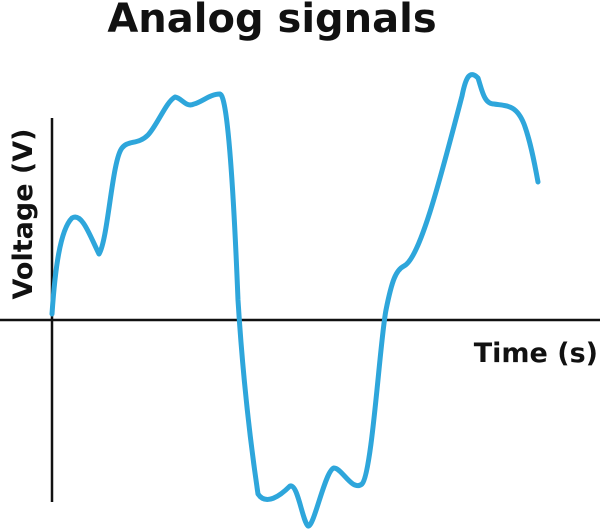 The width and height of the screenshot is (600, 532). I want to click on y-axis-label: Voltage (V), so click(23, 214).